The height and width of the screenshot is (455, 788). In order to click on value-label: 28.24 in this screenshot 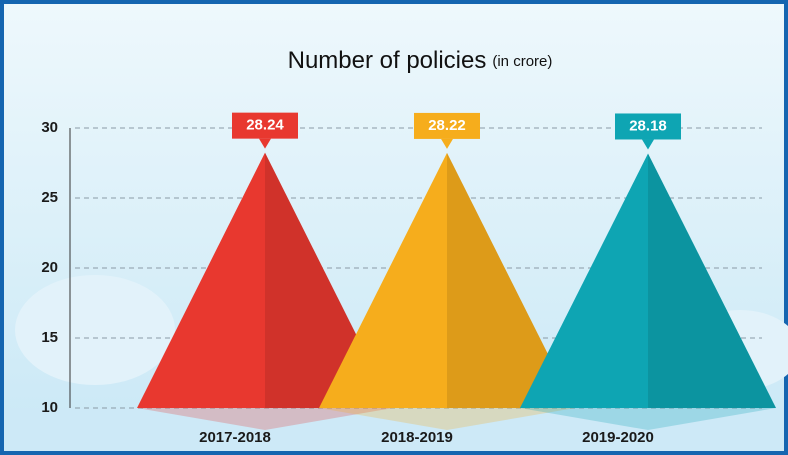, I will do `click(265, 125)`.